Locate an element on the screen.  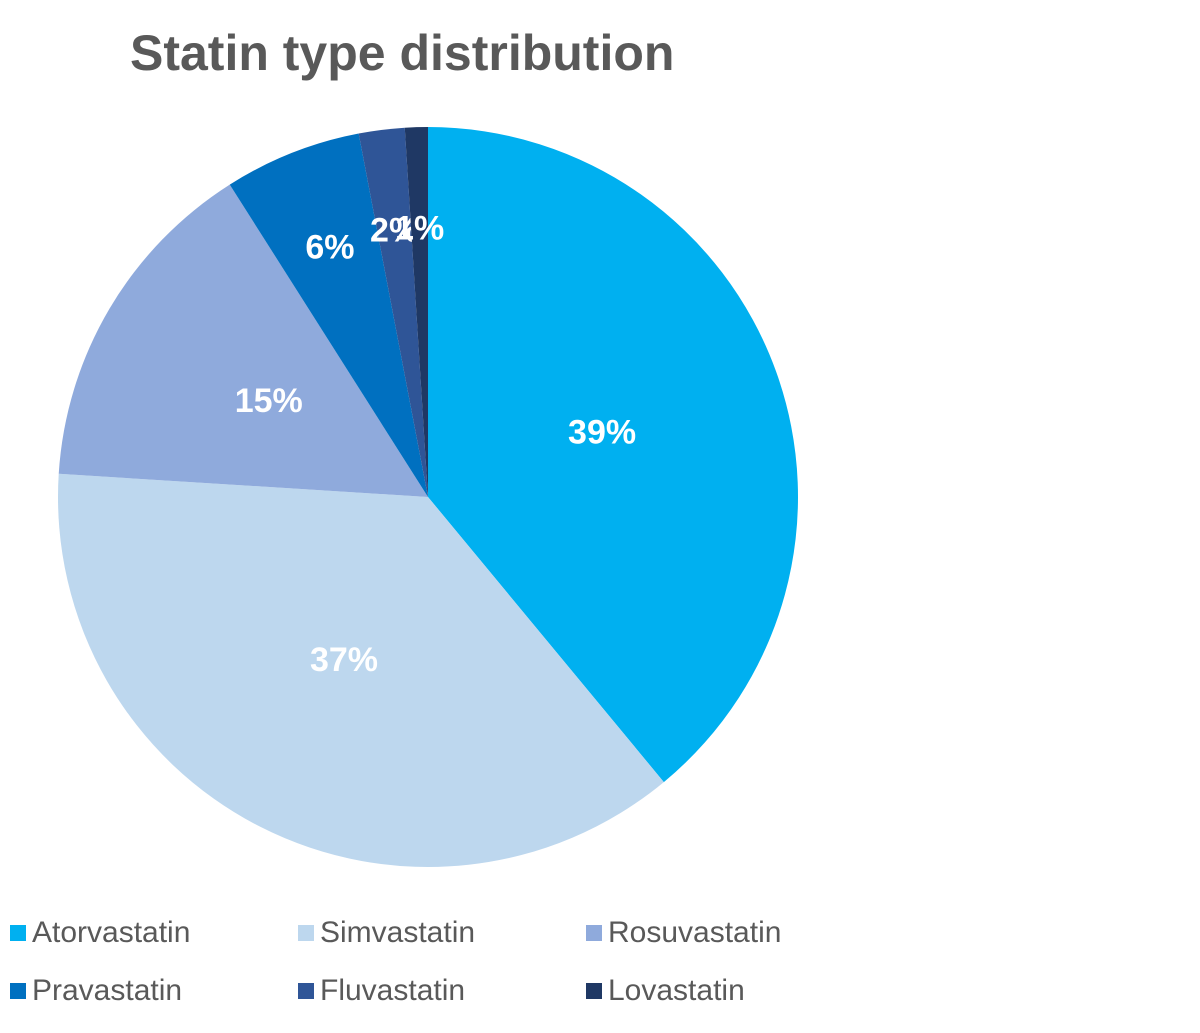
legend-label: Simvastatin is located at coordinates (397, 932).